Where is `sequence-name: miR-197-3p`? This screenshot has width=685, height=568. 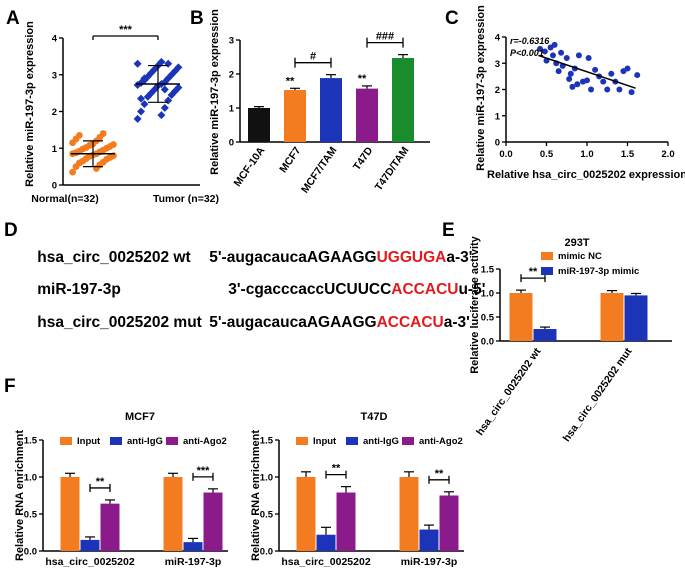
sequence-name: miR-197-3p is located at coordinates (79, 289).